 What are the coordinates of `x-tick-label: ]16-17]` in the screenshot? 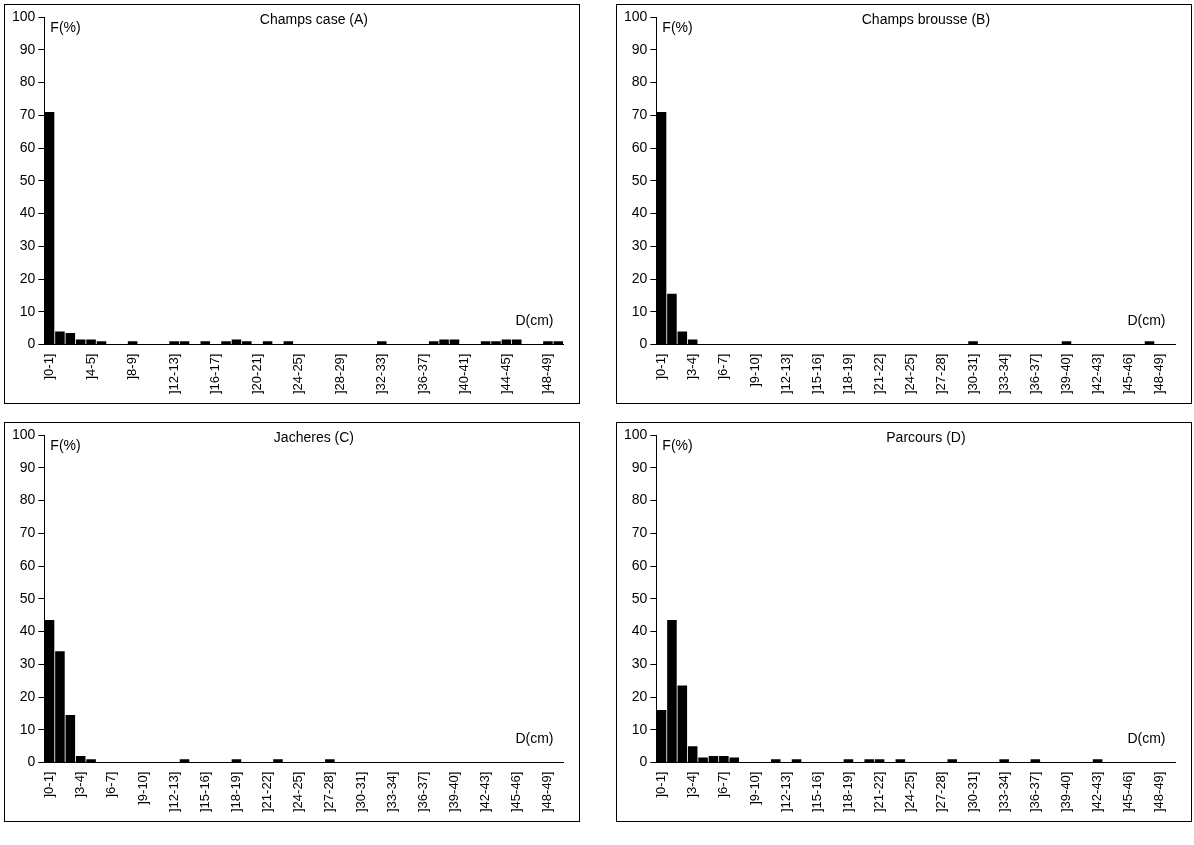 It's located at (215, 374).